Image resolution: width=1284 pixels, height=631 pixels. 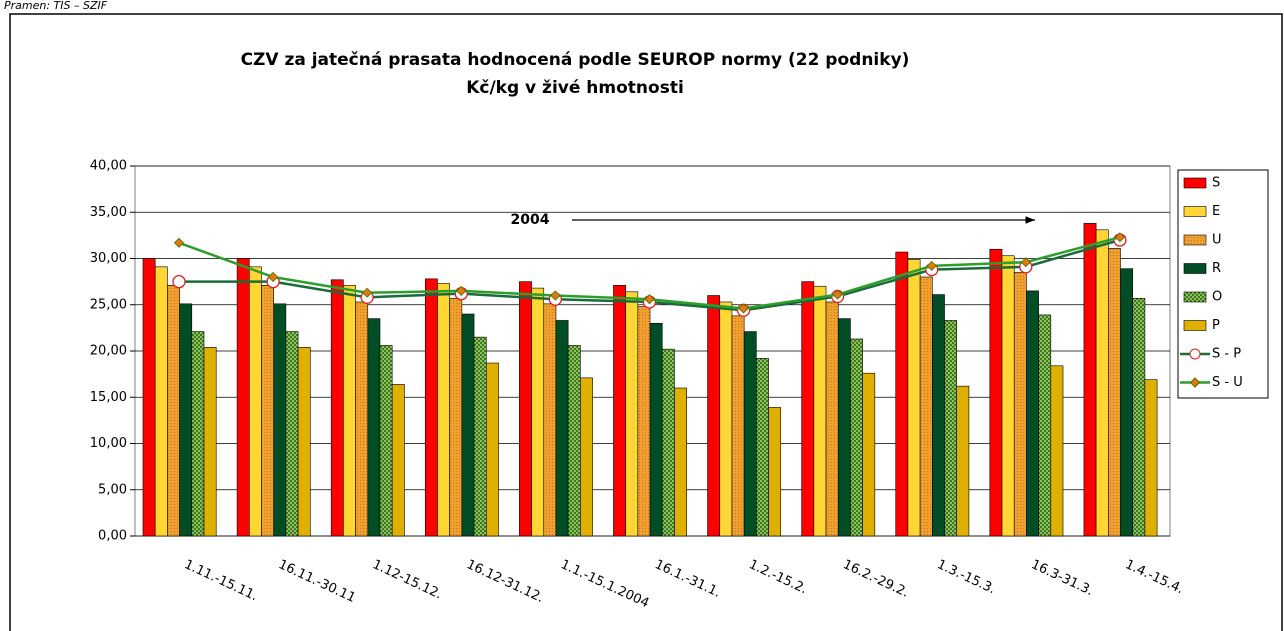 I want to click on legend, so click(x=1223, y=284).